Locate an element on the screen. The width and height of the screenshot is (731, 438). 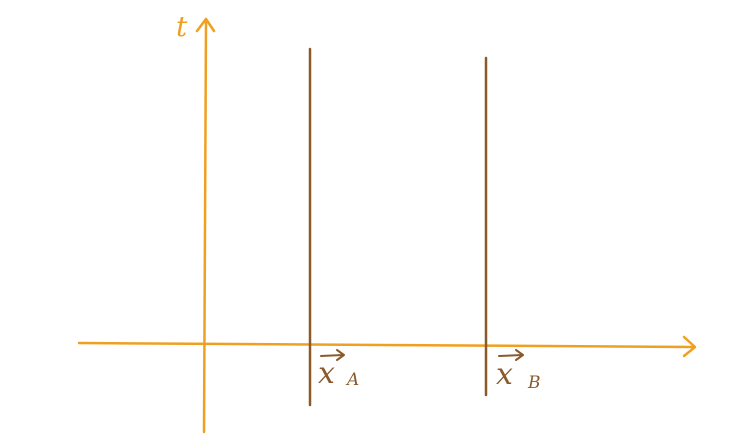
x-axis is located at coordinates (386, 345).